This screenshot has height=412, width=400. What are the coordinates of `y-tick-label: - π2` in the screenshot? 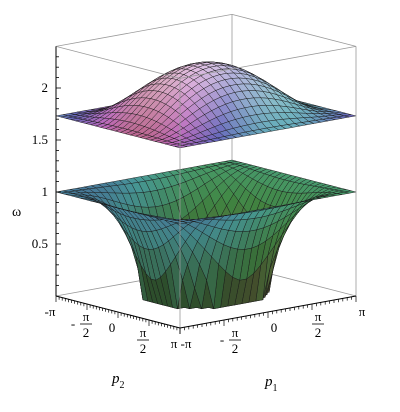 It's located at (81, 324).